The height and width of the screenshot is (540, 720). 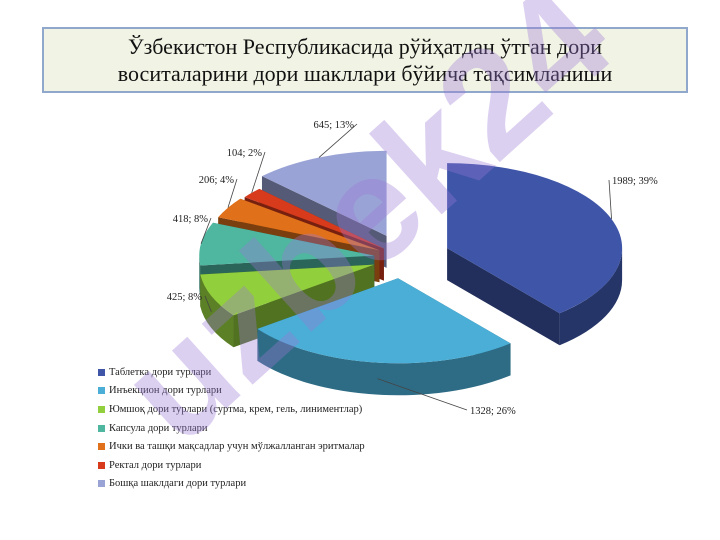 I want to click on data-label: 645; 13%, so click(x=333, y=125).